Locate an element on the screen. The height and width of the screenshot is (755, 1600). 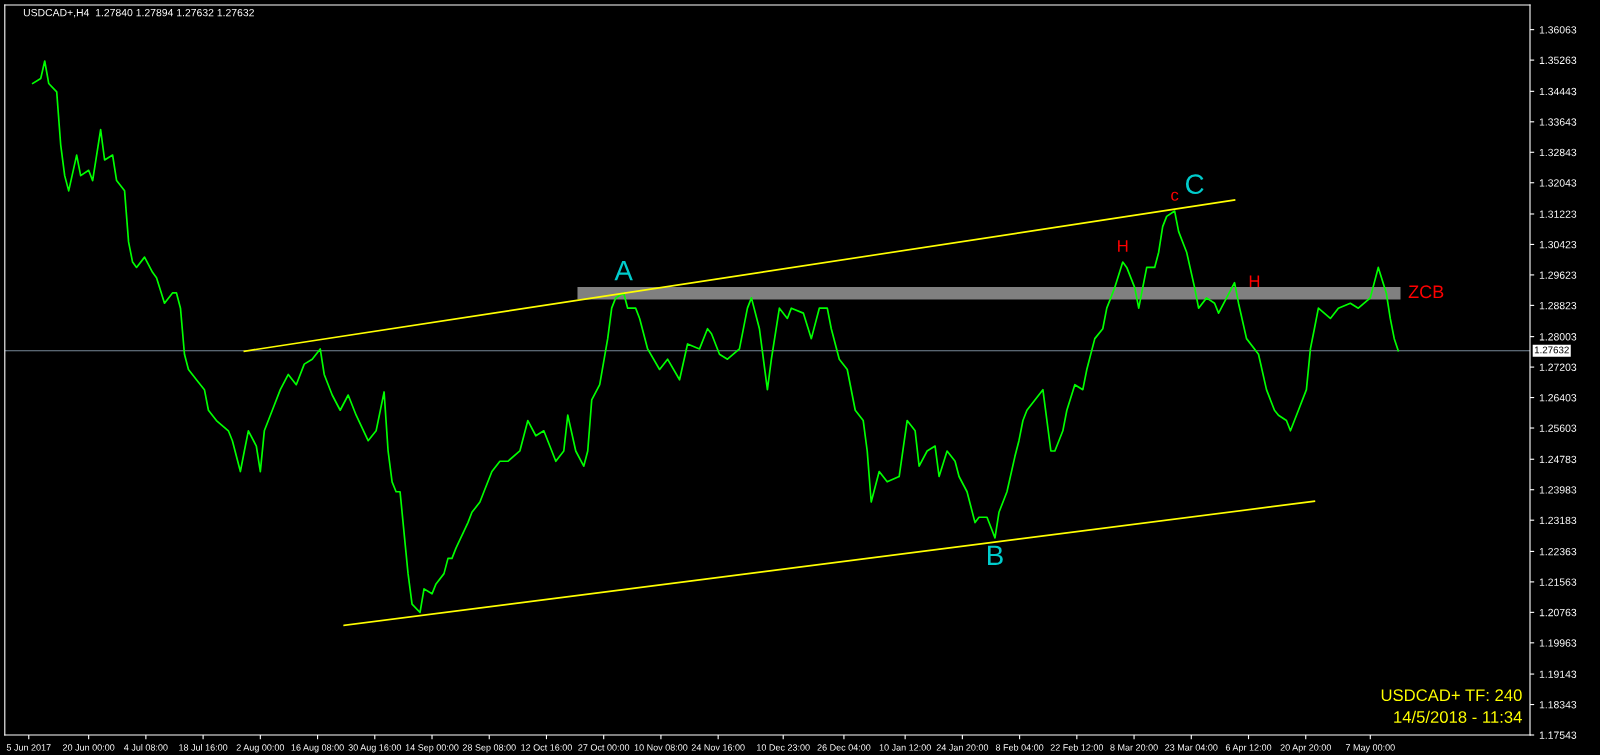
y-tick-label: 1.18343 is located at coordinates (1558, 705).